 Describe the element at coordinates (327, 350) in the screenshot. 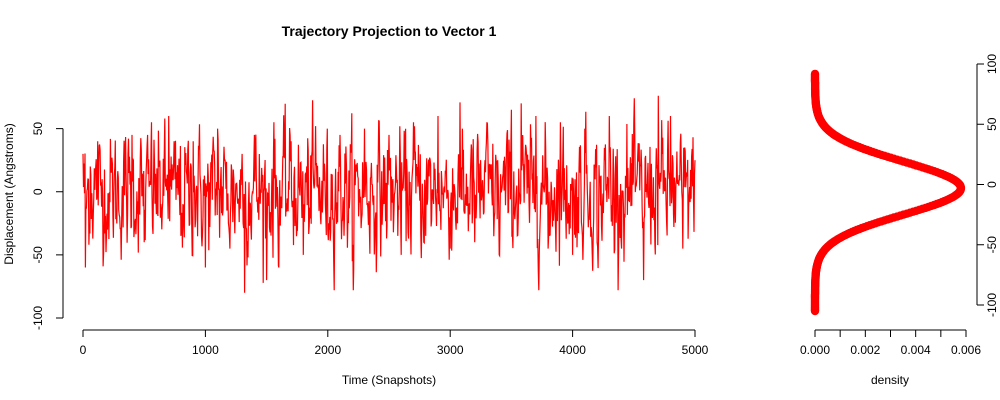

I see `x-tick-label: 2000` at that location.